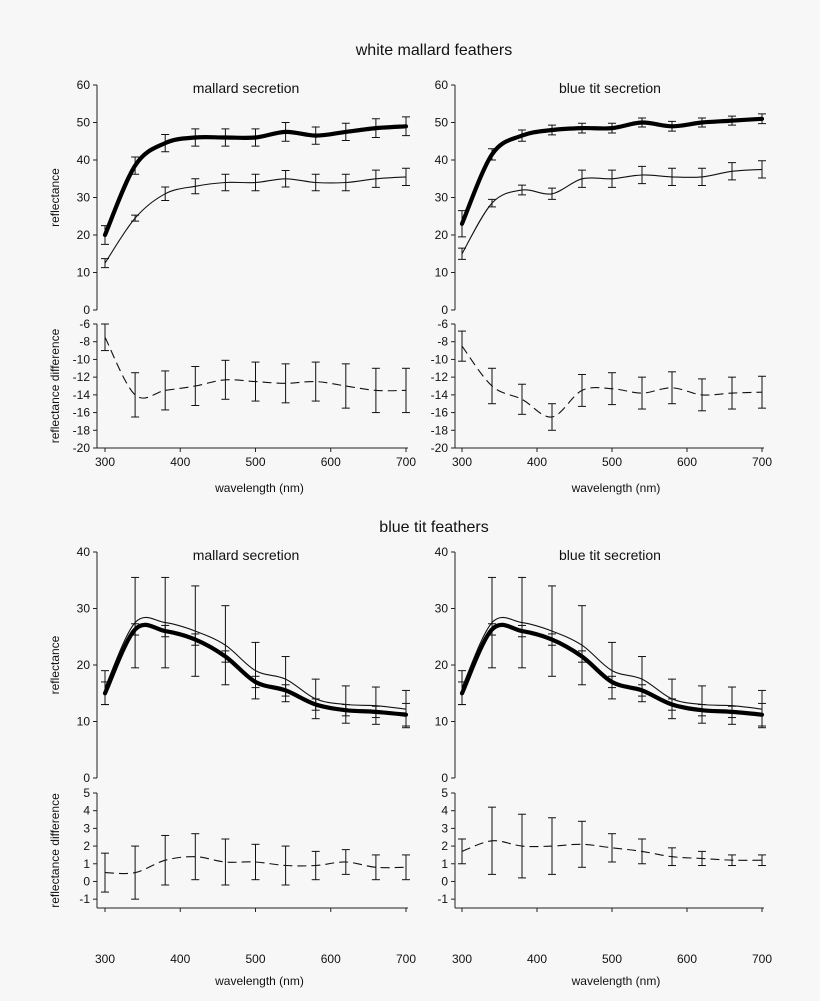 The height and width of the screenshot is (1001, 820). What do you see at coordinates (55, 385) in the screenshot?
I see `difference-y-label: reflectance difference` at bounding box center [55, 385].